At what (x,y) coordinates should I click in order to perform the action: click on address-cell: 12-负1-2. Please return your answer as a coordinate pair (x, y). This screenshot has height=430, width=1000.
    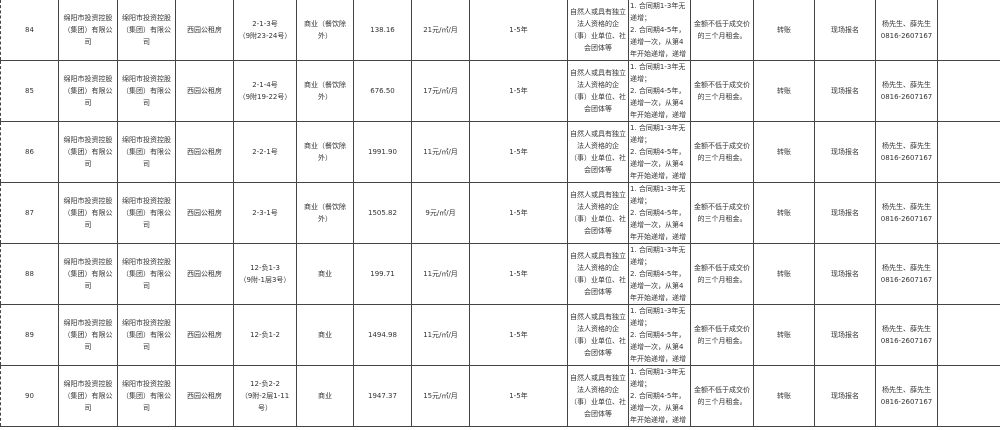
    Looking at the image, I should click on (265, 335).